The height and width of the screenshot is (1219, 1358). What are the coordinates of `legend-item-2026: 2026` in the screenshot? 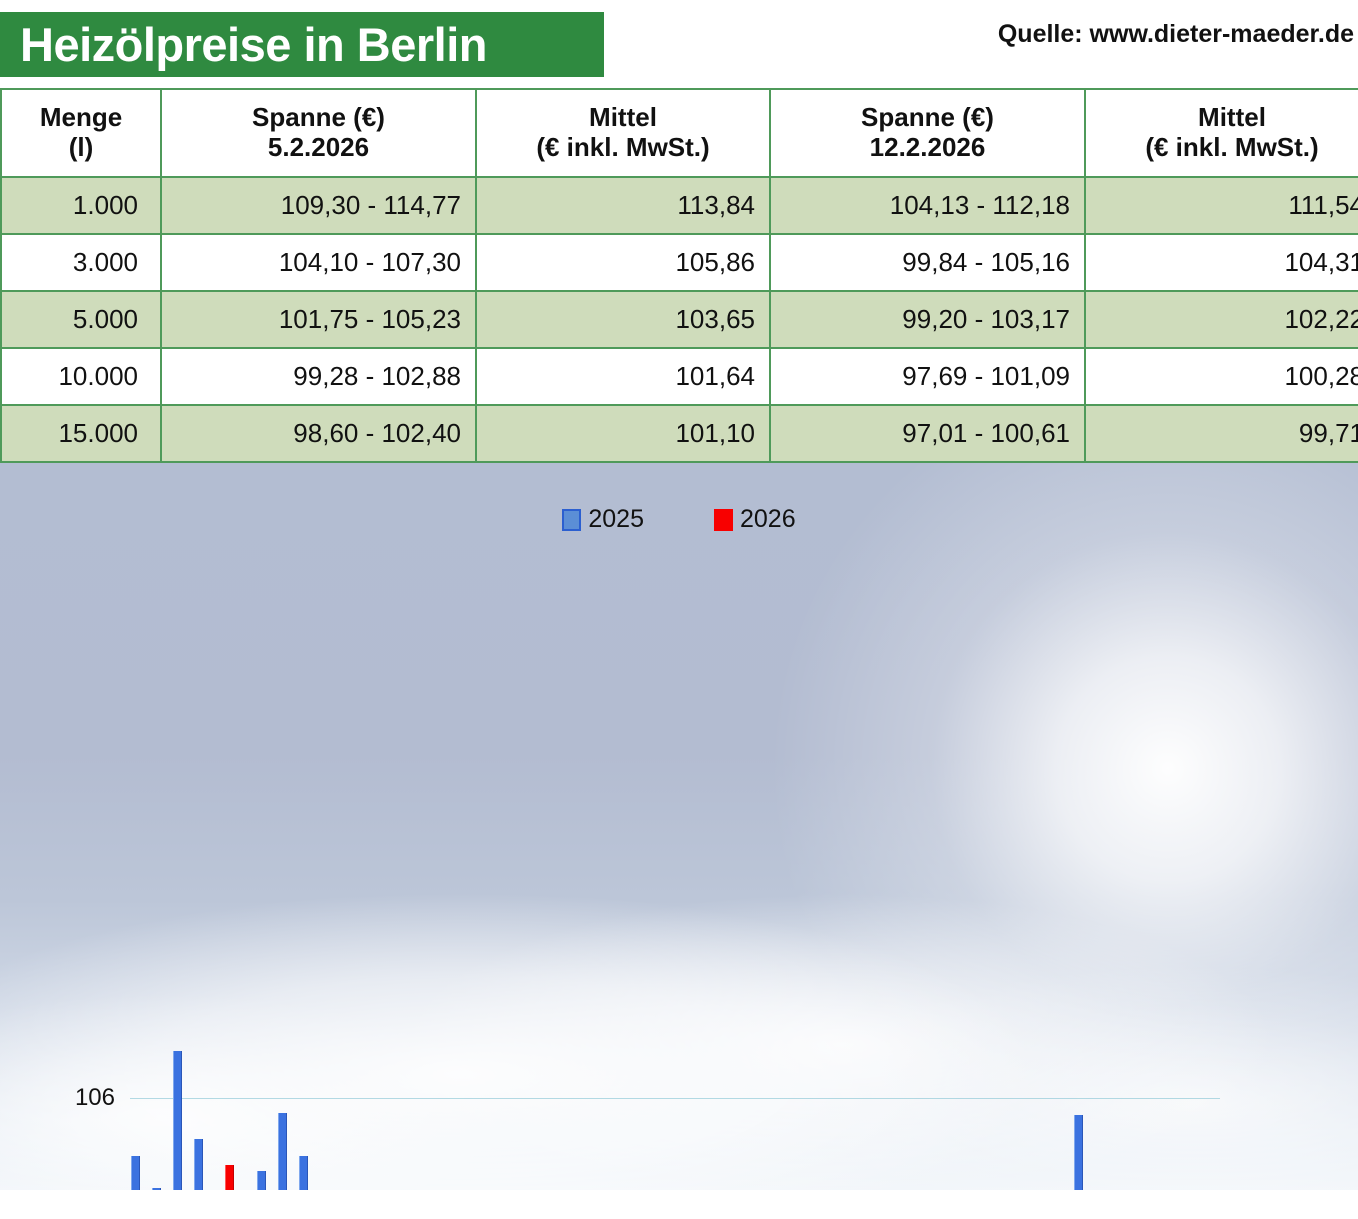 It's located at (755, 519).